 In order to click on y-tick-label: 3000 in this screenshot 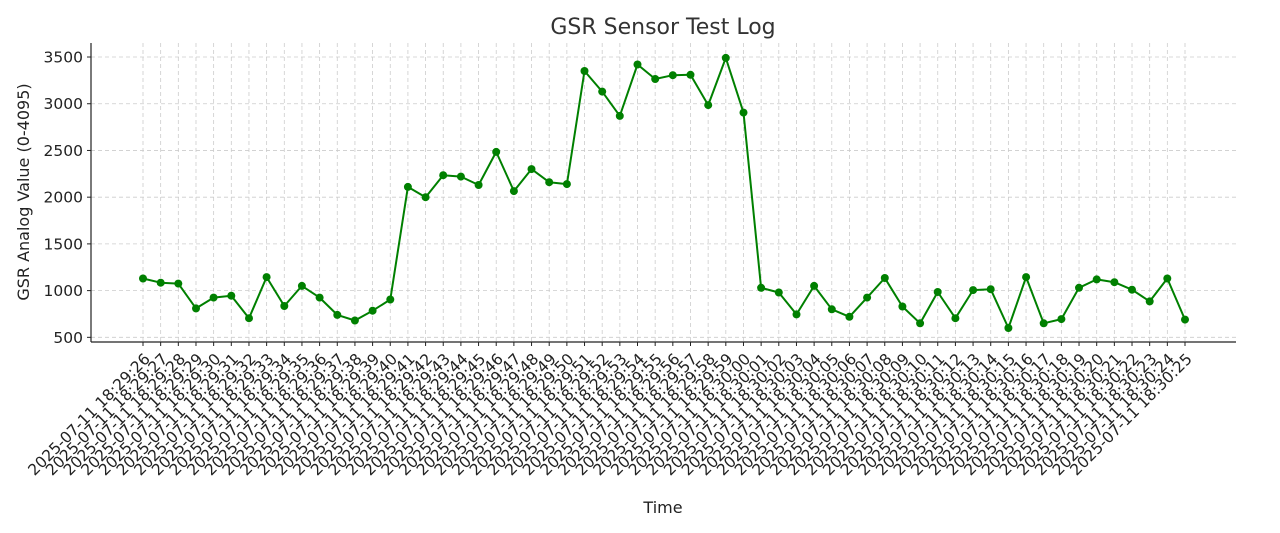, I will do `click(63, 104)`.